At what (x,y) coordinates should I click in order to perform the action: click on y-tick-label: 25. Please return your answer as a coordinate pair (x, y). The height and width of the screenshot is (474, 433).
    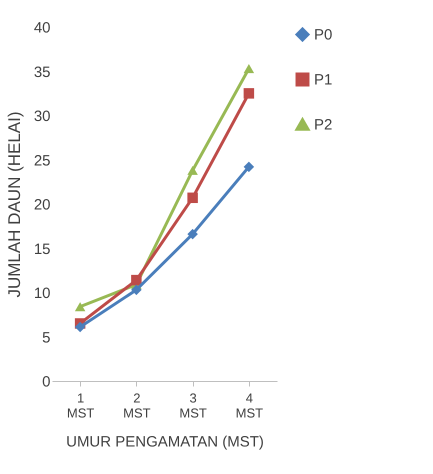
    Looking at the image, I should click on (42, 161).